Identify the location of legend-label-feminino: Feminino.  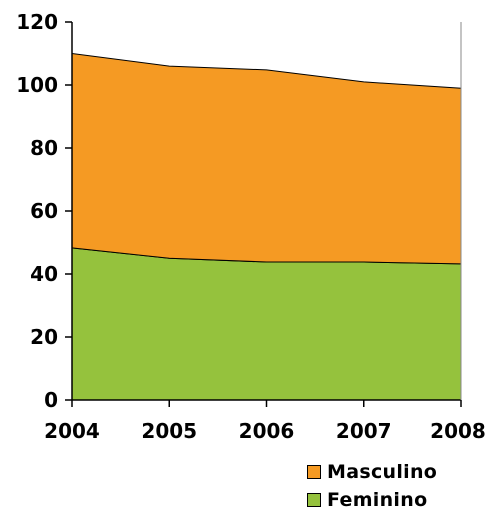
(377, 500).